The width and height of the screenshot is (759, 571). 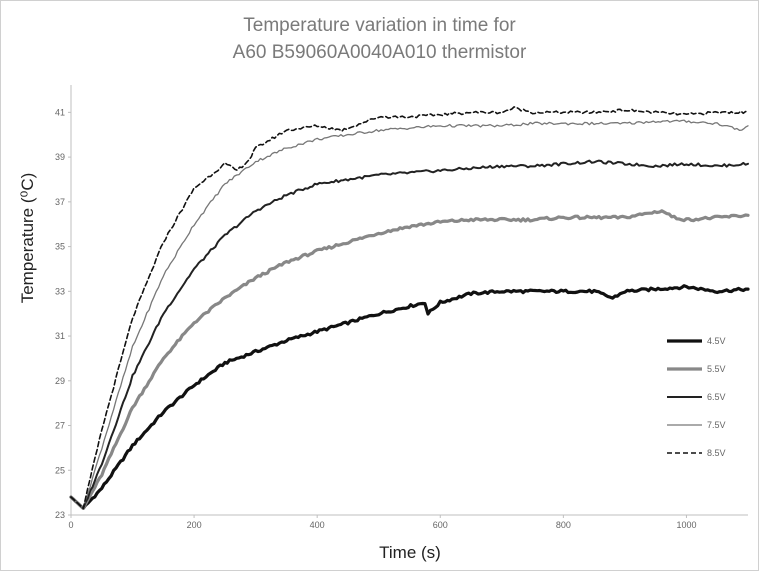 What do you see at coordinates (60, 202) in the screenshot?
I see `y-tick-label: 37` at bounding box center [60, 202].